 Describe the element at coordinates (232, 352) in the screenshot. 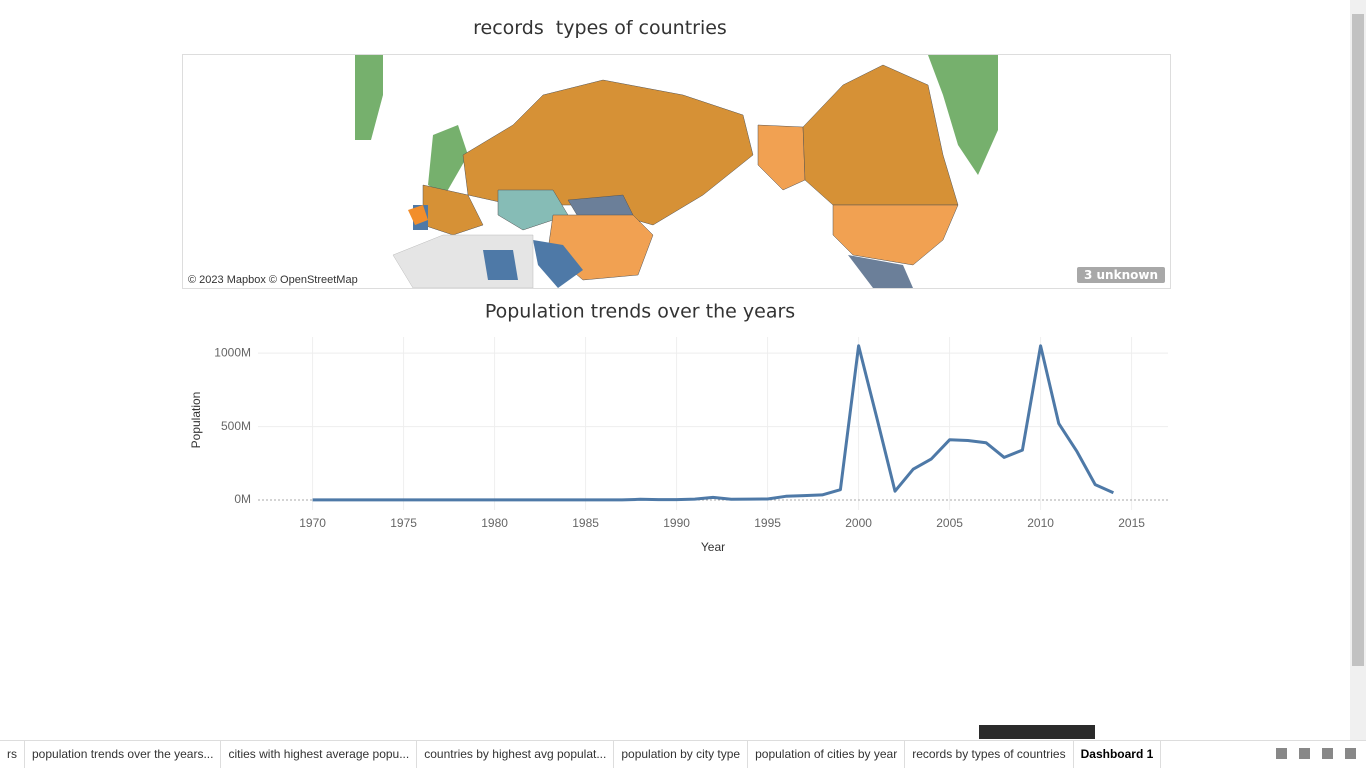

I see `y-tick-label: 1000M` at that location.